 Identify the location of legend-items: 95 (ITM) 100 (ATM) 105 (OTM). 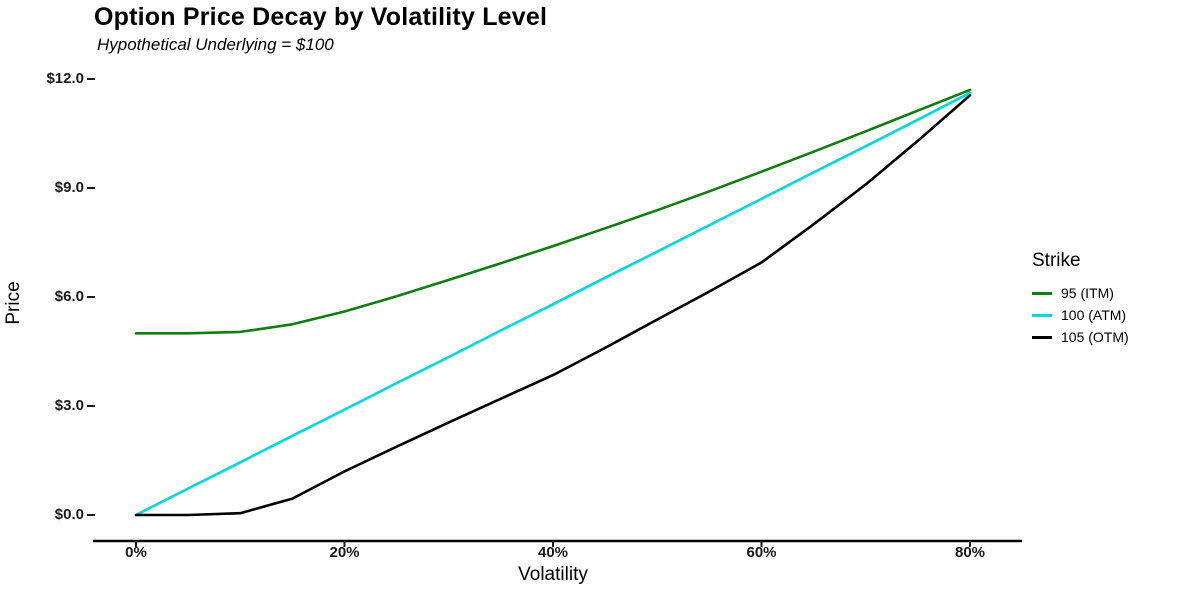
(1115, 315).